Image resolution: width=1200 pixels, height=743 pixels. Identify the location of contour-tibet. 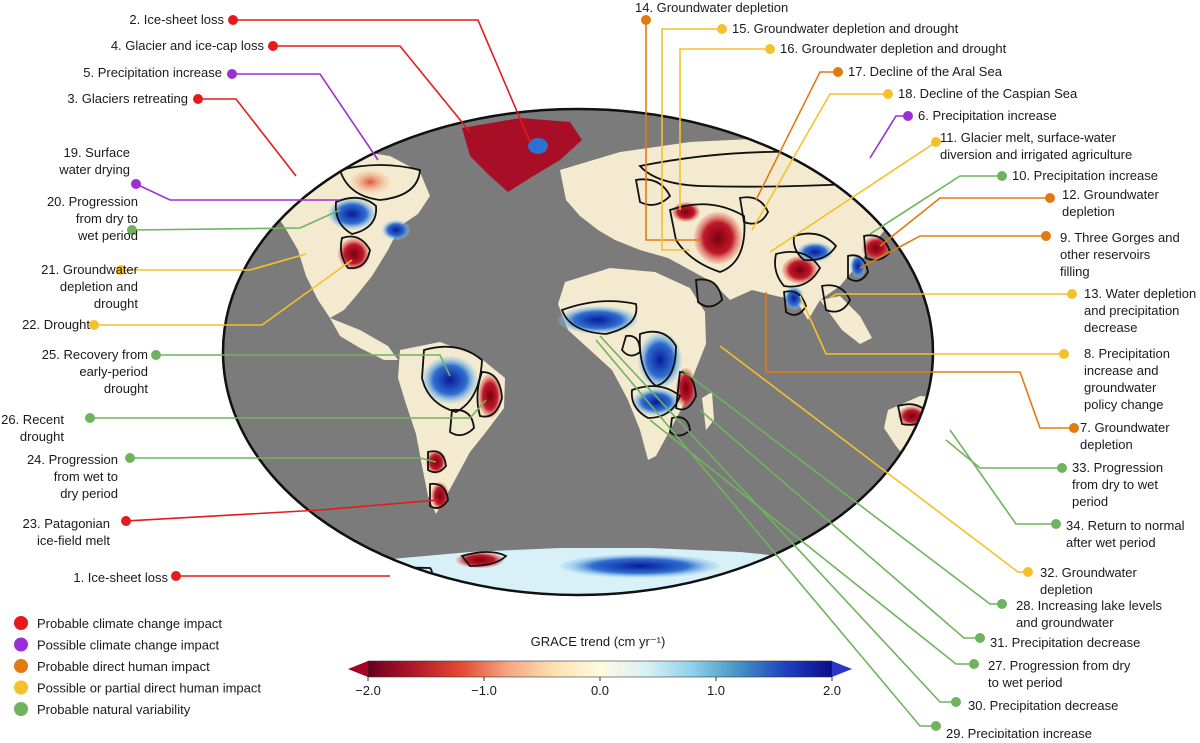
(815, 247).